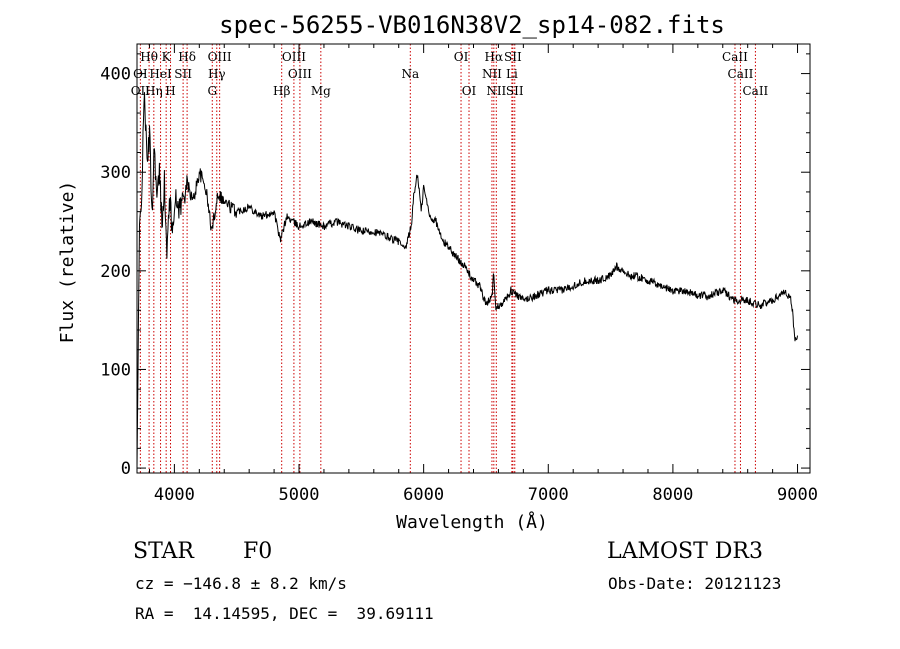  What do you see at coordinates (115, 75) in the screenshot?
I see `y-tick-label: 400` at bounding box center [115, 75].